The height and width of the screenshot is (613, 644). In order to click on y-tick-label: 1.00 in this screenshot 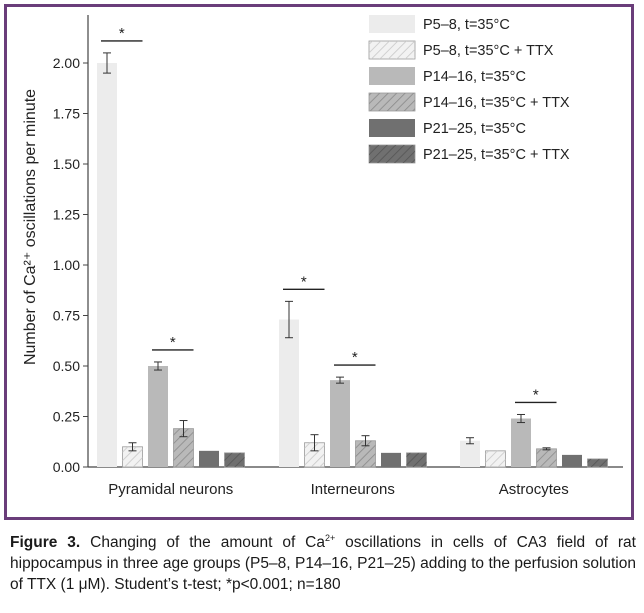, I will do `click(66, 265)`.